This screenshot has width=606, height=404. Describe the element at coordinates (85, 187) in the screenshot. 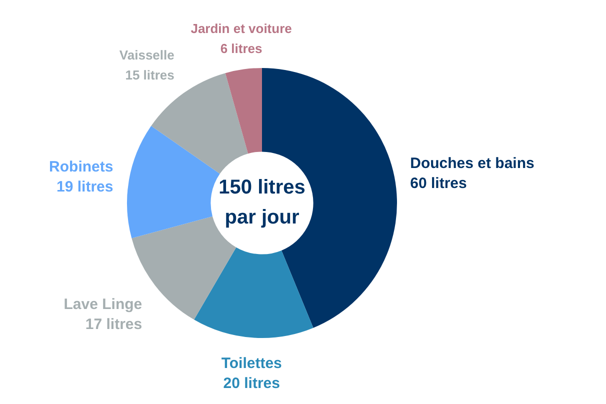

I see `data-label: 19 litres` at that location.